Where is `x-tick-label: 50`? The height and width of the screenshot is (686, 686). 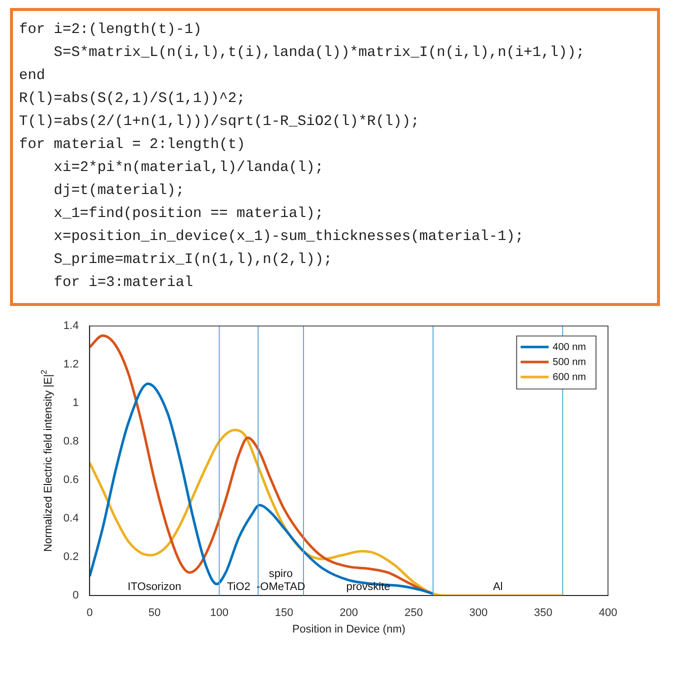
x-tick-label: 50 is located at coordinates (154, 613).